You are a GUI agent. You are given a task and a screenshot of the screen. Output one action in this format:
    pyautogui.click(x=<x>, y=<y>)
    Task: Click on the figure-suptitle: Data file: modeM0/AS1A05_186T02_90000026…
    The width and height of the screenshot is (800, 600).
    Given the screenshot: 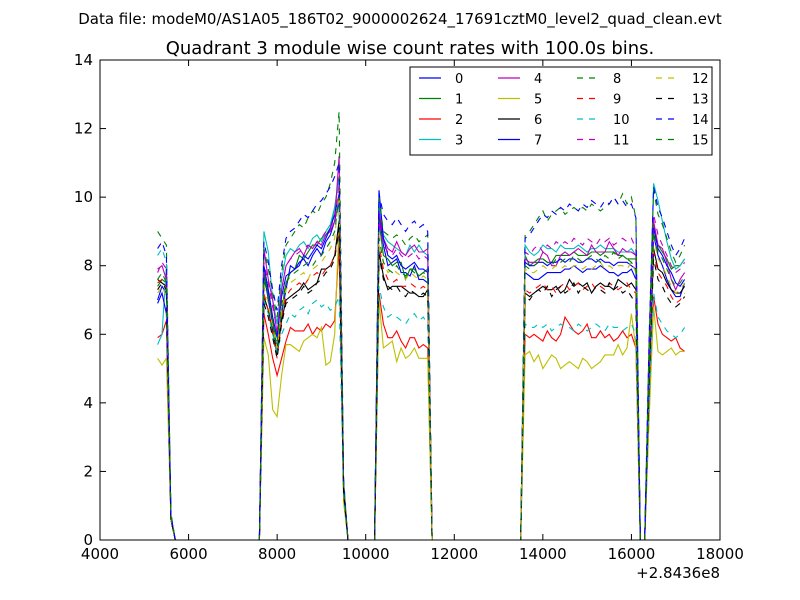 What is the action you would take?
    pyautogui.click(x=400, y=19)
    